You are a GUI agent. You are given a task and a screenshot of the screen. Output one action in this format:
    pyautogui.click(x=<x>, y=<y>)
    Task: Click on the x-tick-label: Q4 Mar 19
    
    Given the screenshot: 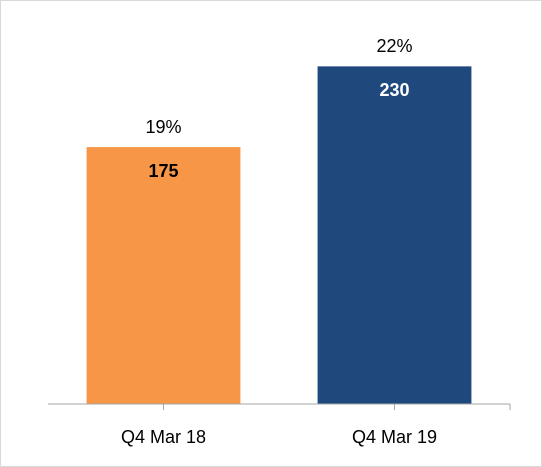 What is the action you would take?
    pyautogui.click(x=394, y=437)
    